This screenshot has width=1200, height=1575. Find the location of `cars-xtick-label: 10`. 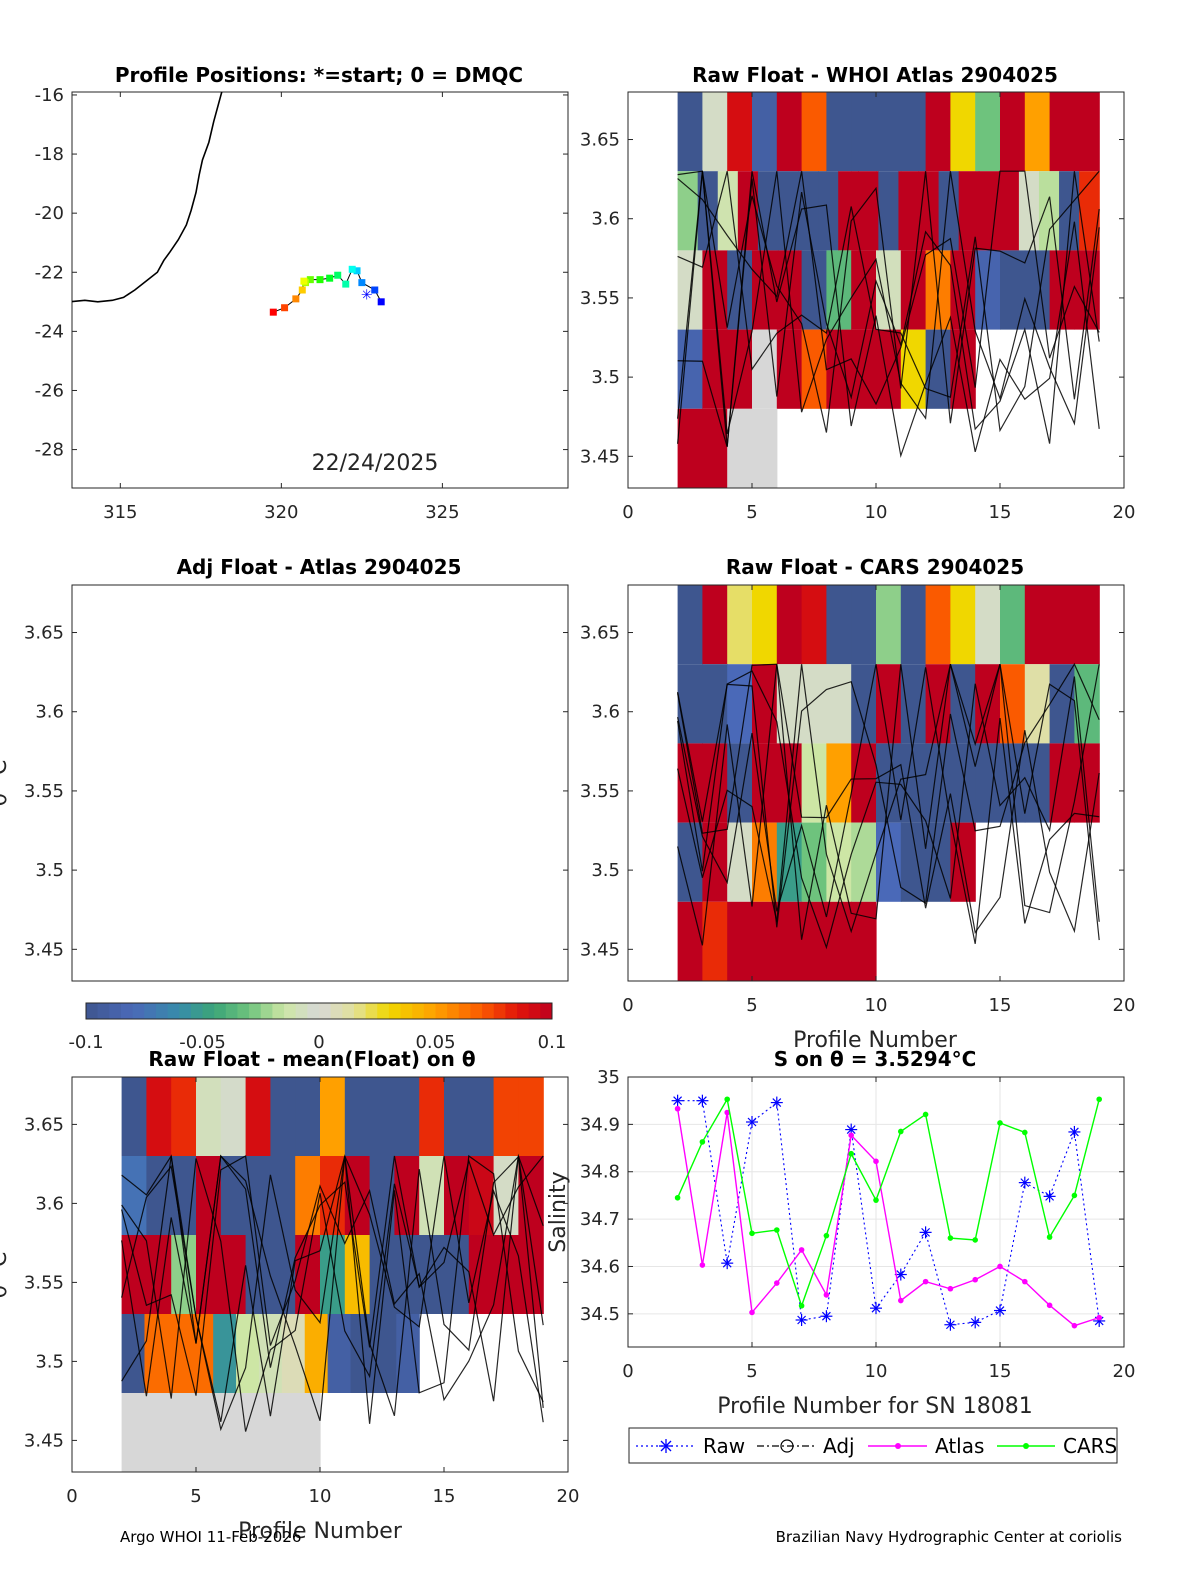

cars-xtick-label: 10 is located at coordinates (876, 1005).